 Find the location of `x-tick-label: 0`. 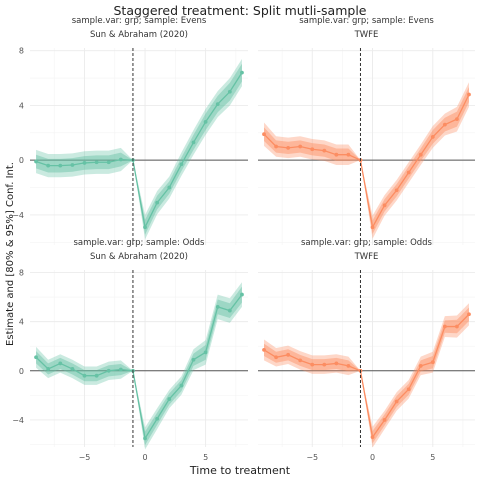

x-tick-label: 0 is located at coordinates (372, 457).